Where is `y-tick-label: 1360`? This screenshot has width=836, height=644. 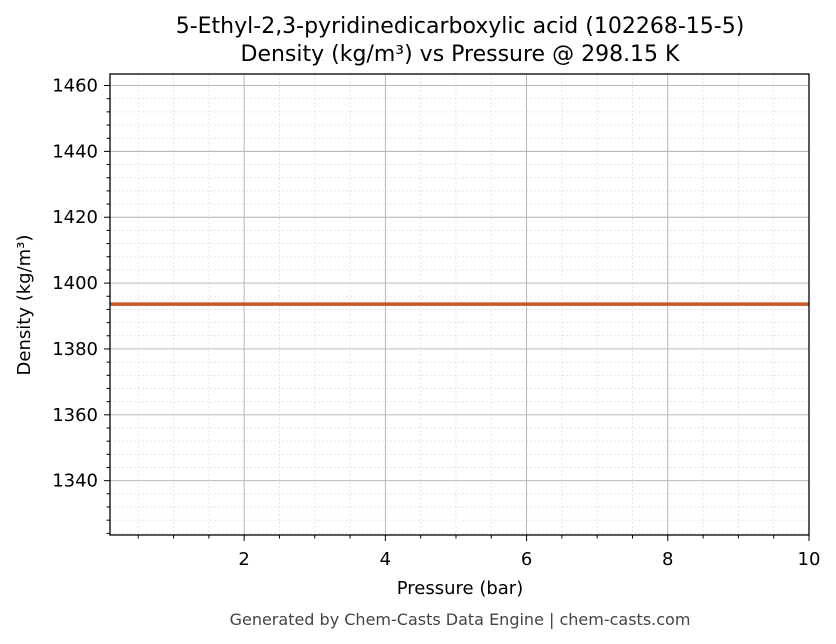 y-tick-label: 1360 is located at coordinates (75, 415).